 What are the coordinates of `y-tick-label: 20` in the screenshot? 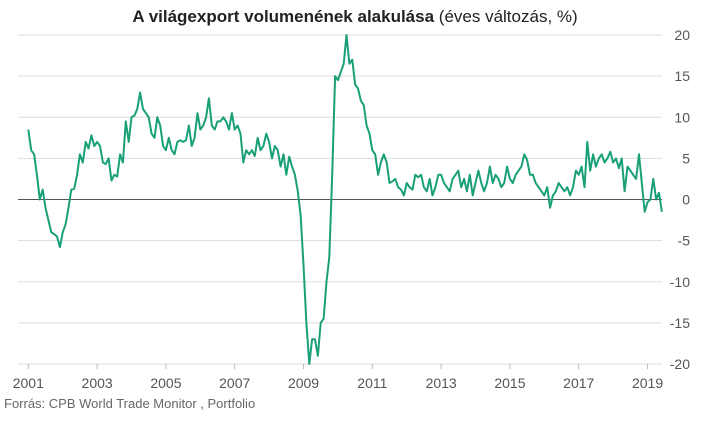 It's located at (682, 35).